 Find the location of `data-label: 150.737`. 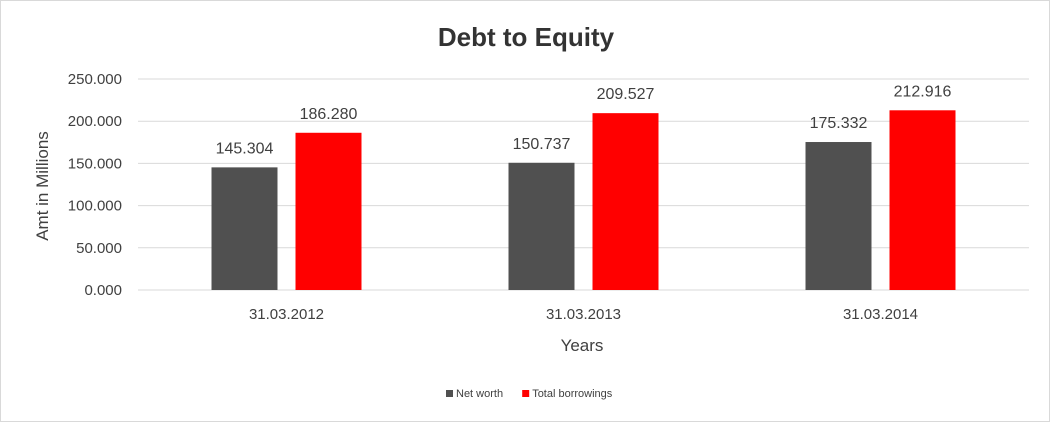

data-label: 150.737 is located at coordinates (542, 144).